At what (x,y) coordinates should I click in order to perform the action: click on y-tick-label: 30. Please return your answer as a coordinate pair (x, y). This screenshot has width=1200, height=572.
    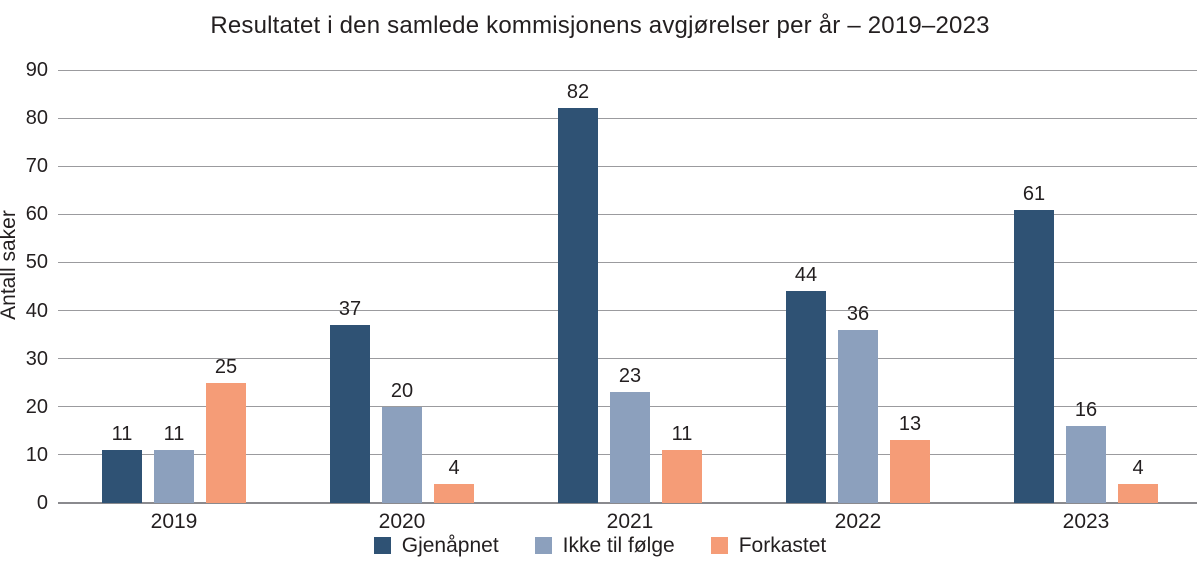
    Looking at the image, I should click on (36, 358).